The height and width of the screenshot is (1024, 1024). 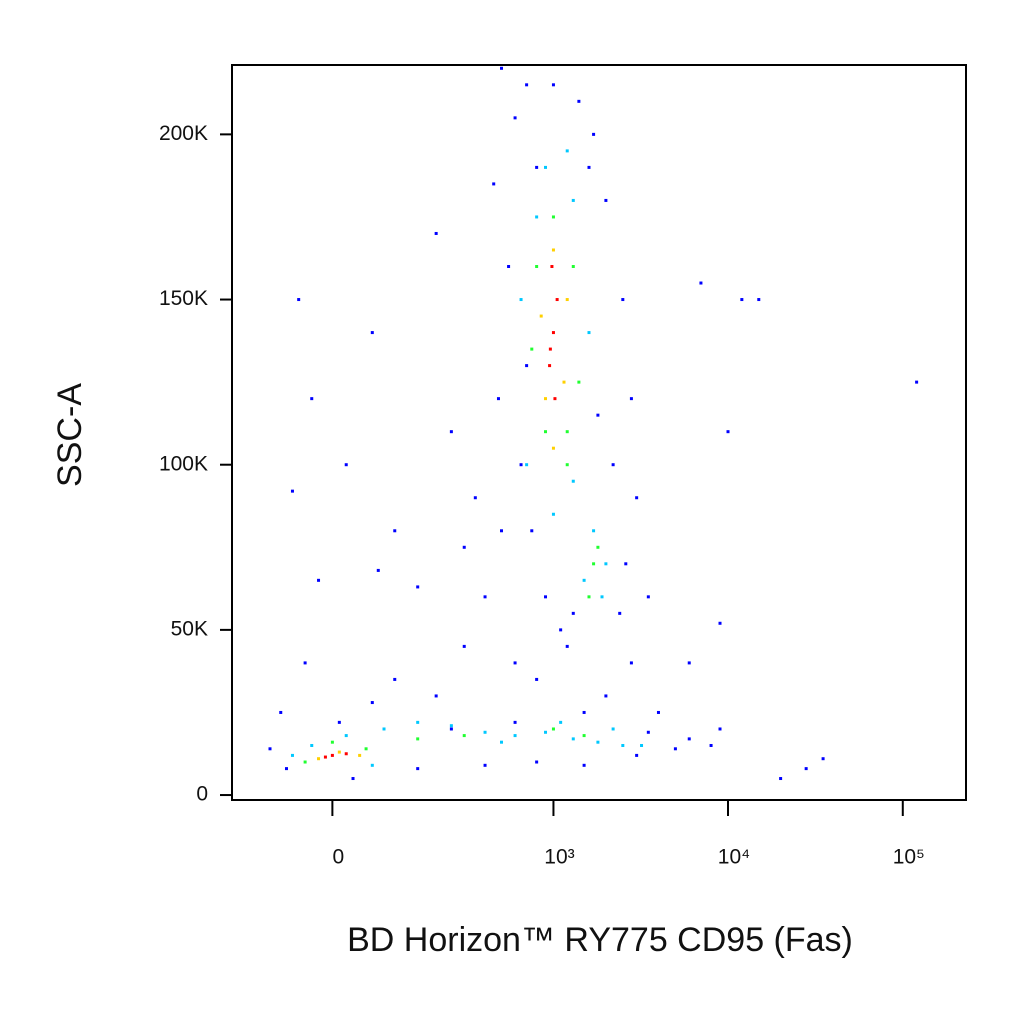 I want to click on y-tick-label: 100K, so click(x=183, y=463).